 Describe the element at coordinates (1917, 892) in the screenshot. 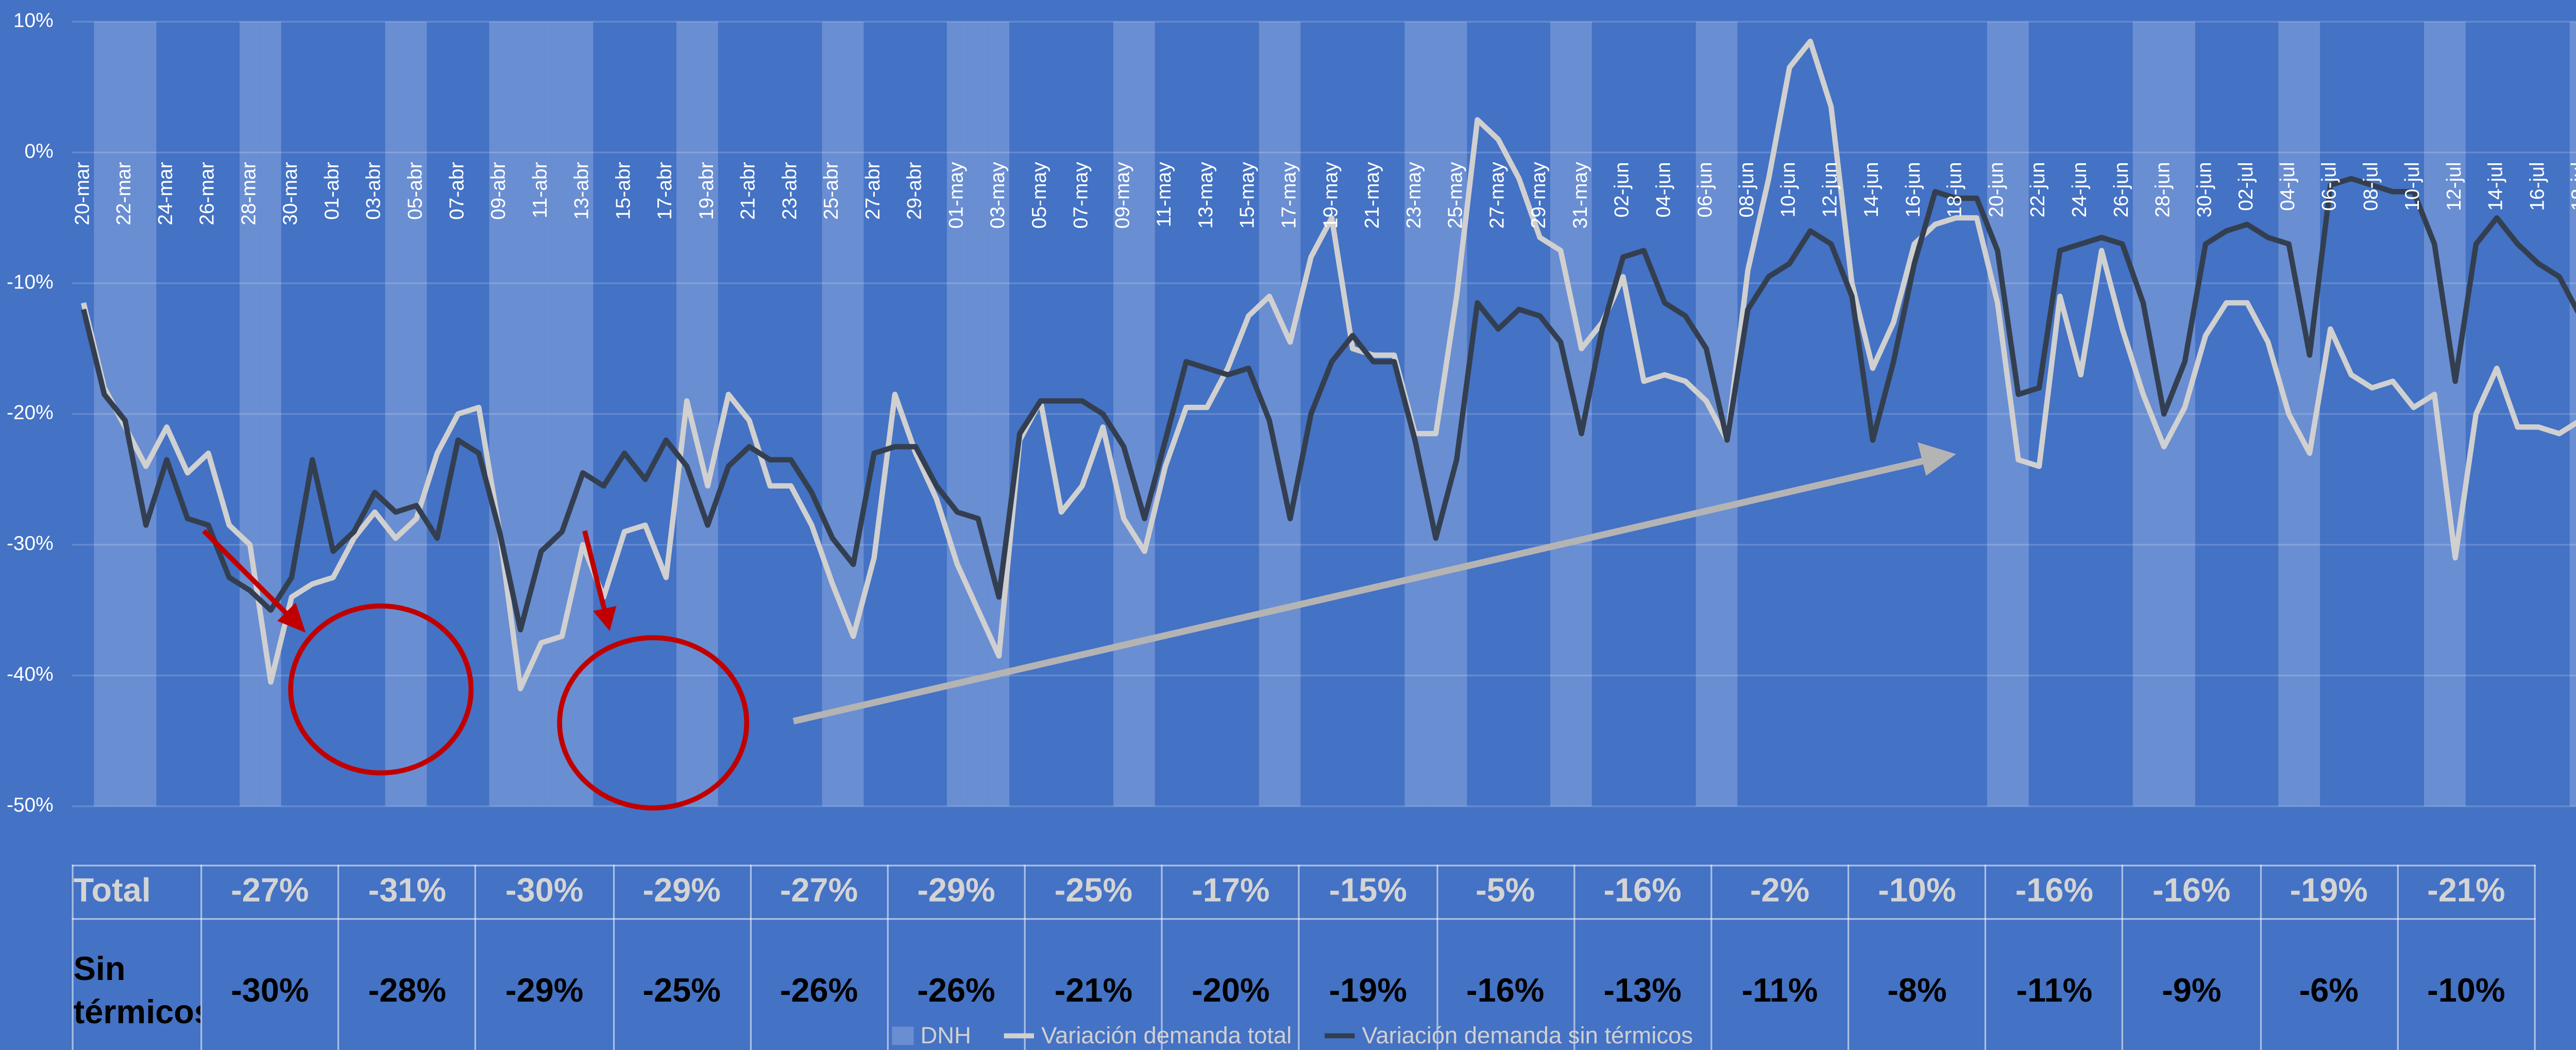

I see `table-cell: -10%` at that location.